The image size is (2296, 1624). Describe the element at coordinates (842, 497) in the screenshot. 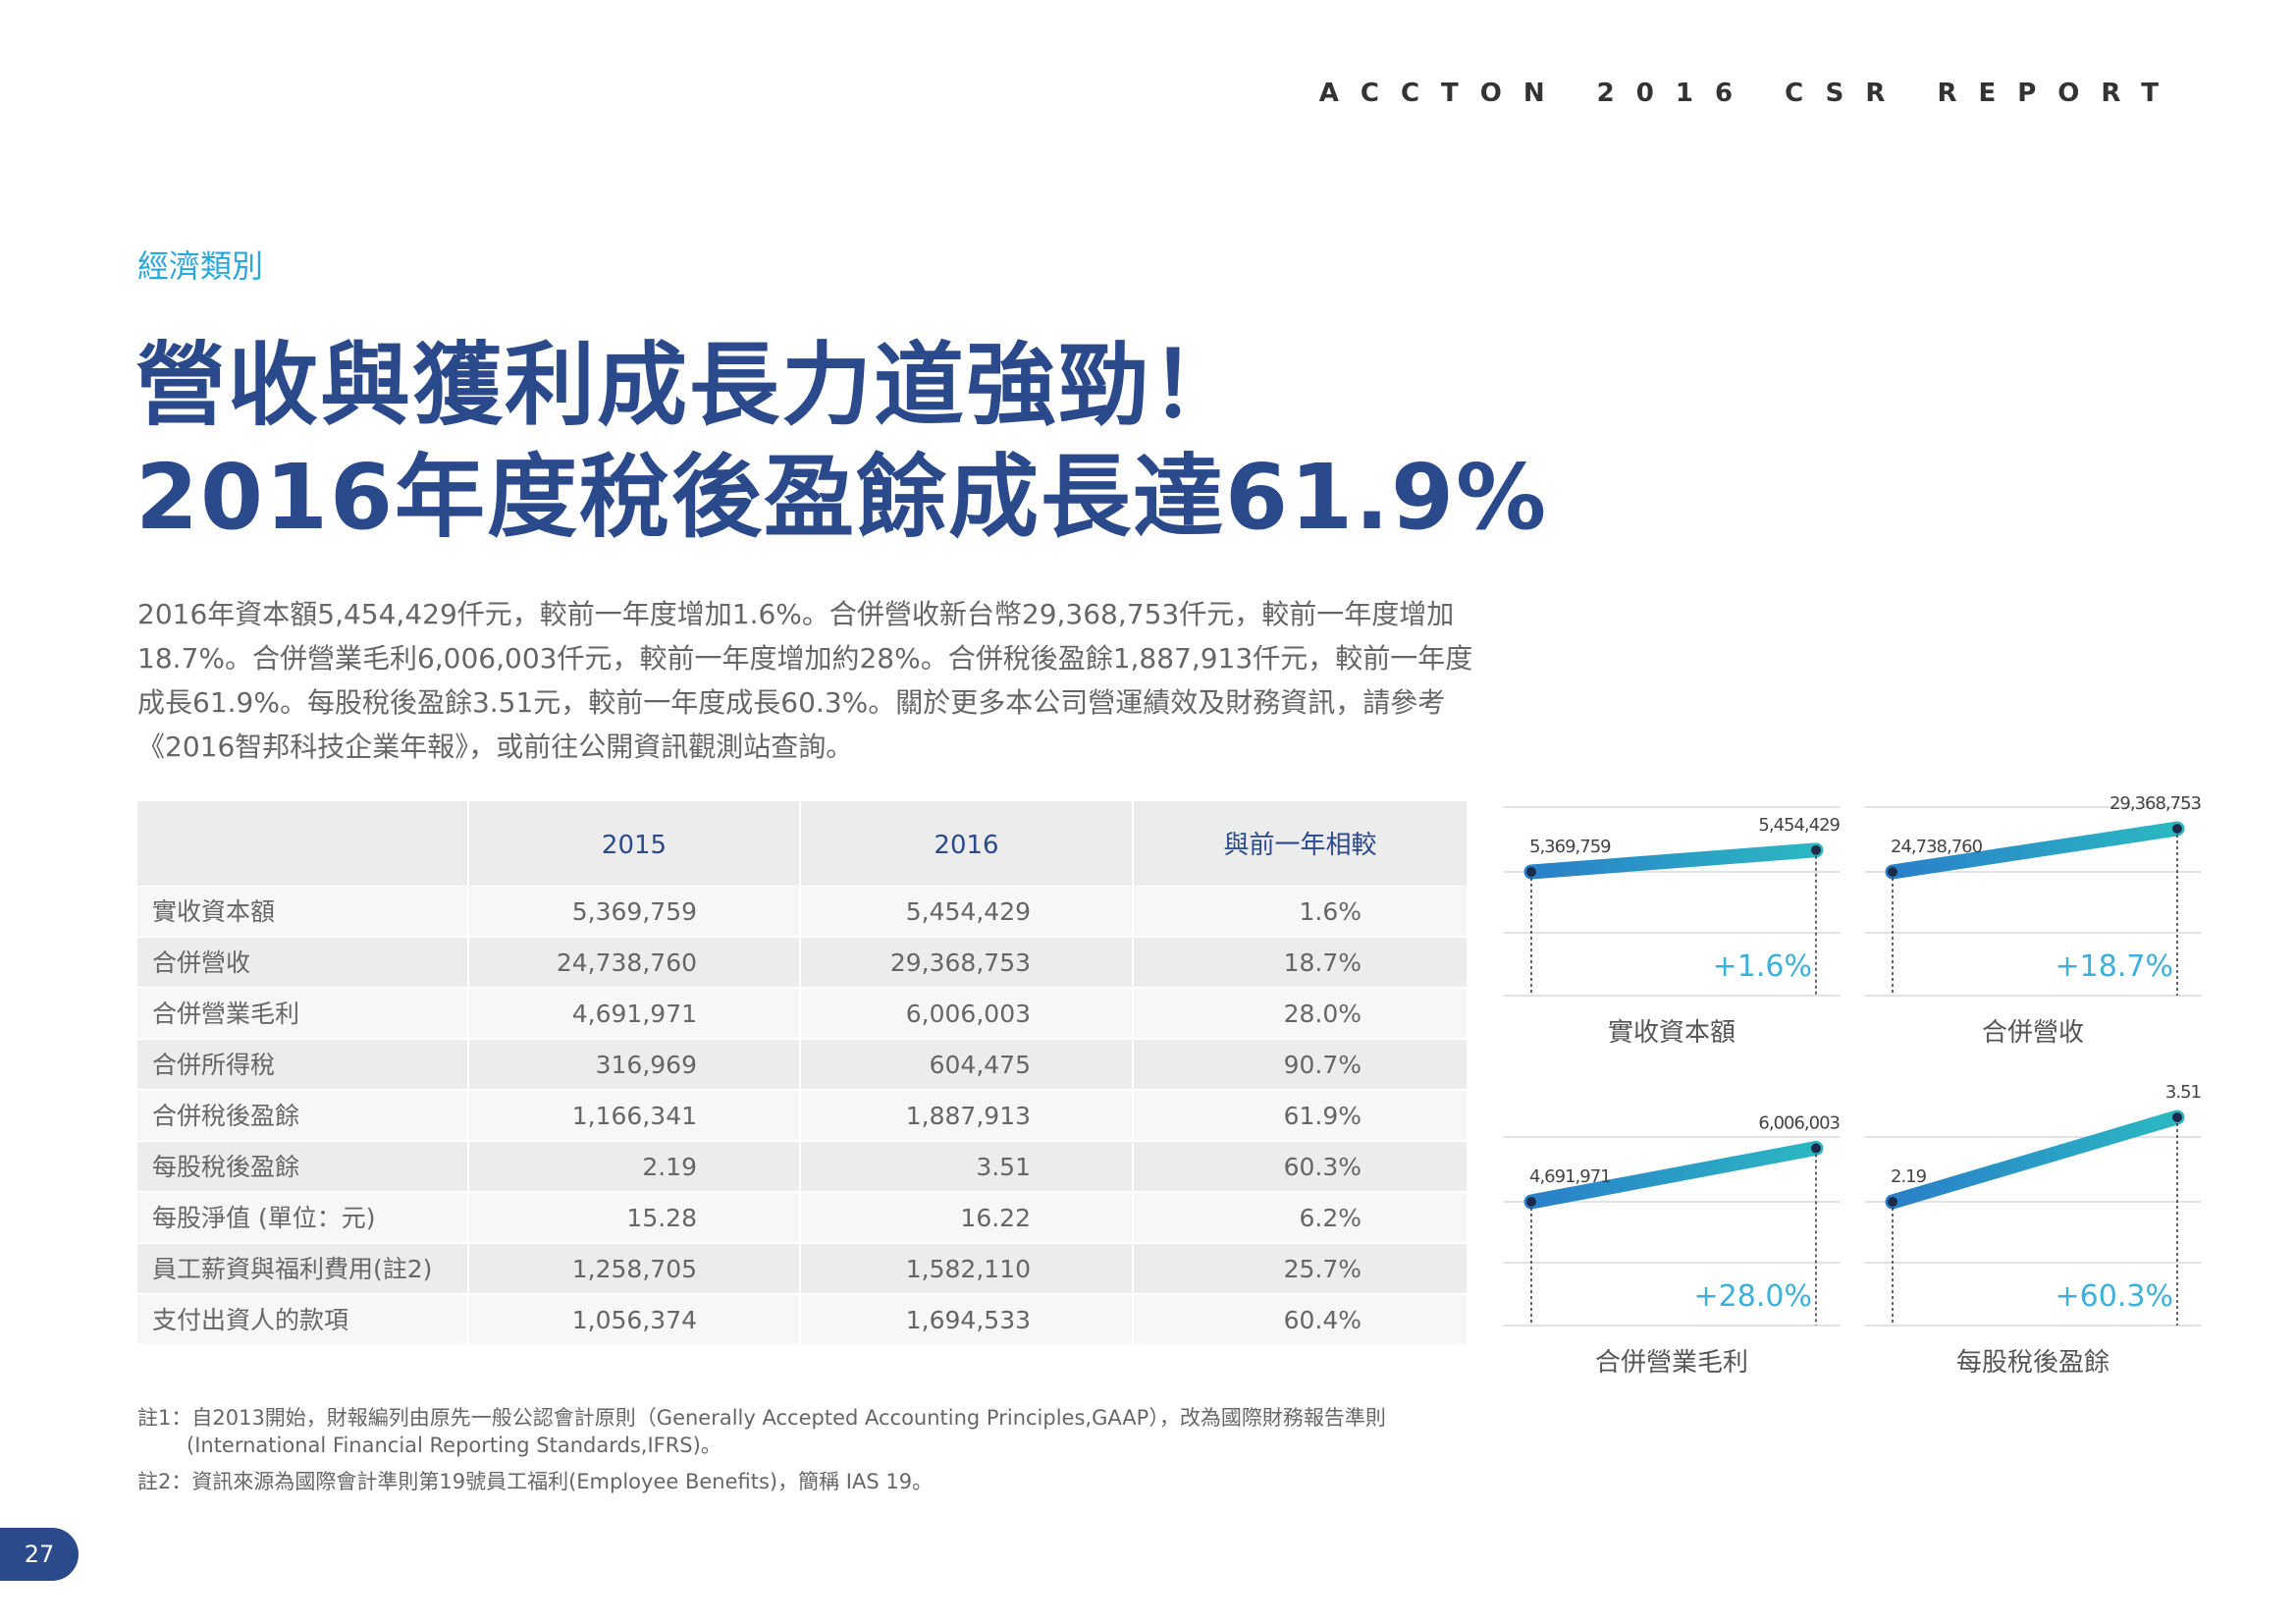

I see `title-line: 2016年度稅後盈餘成長達61.9%` at that location.